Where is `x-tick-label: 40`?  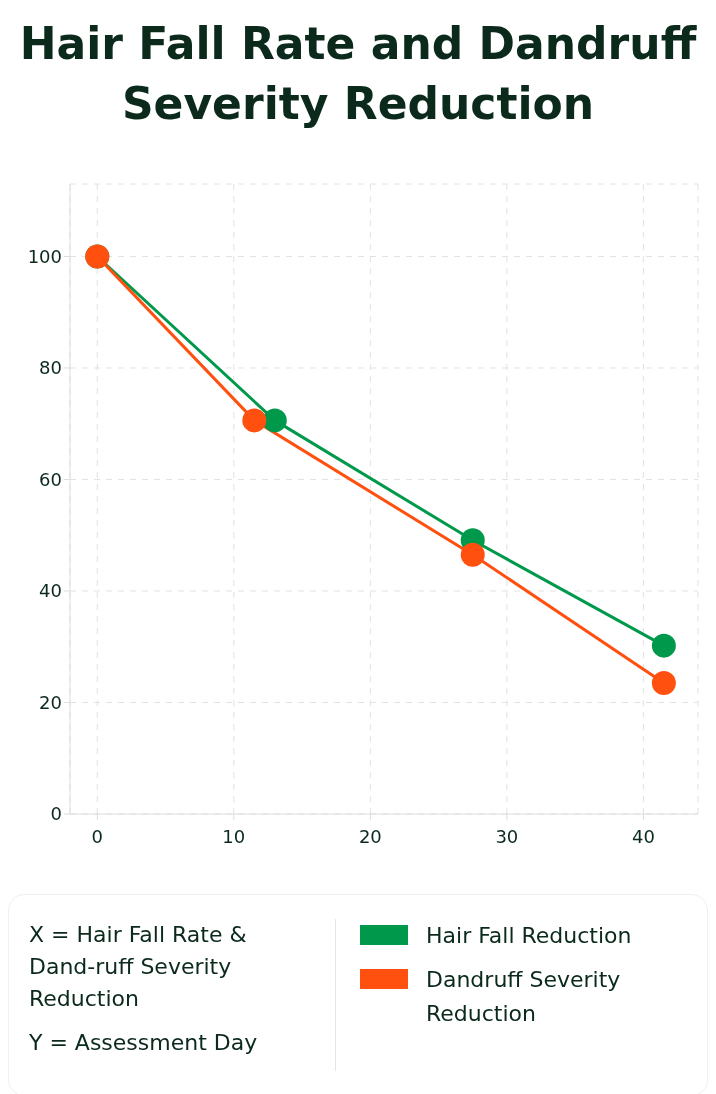 x-tick-label: 40 is located at coordinates (643, 836).